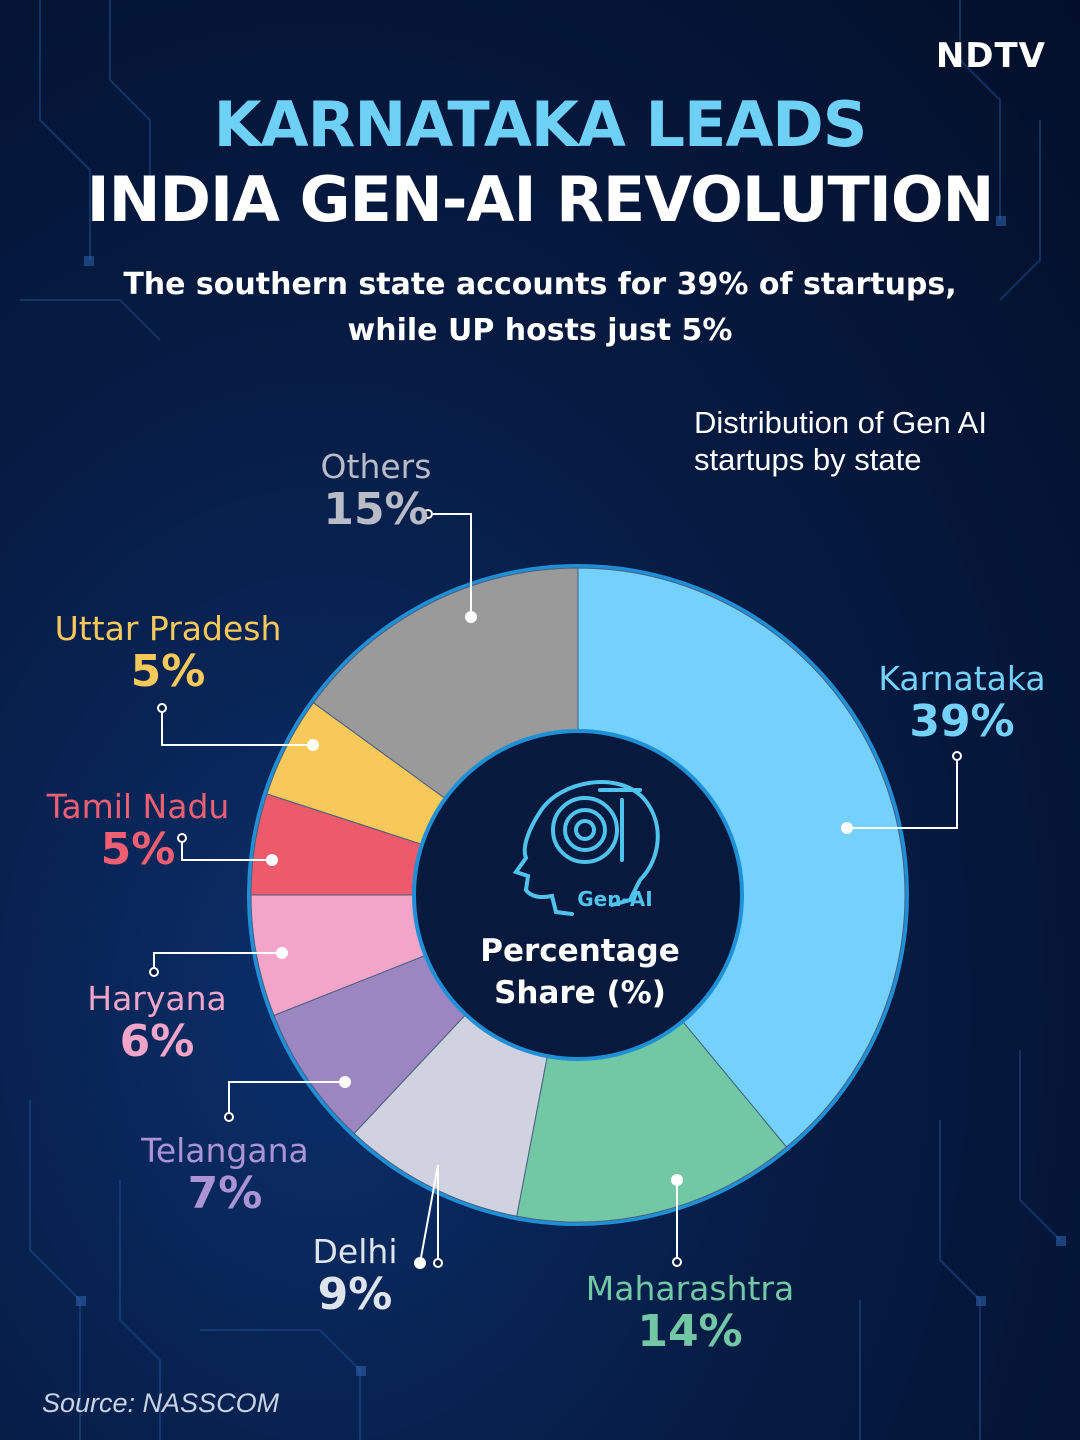 This screenshot has height=1440, width=1080. Describe the element at coordinates (217, 962) in the screenshot. I see `leader-line-haryana` at that location.